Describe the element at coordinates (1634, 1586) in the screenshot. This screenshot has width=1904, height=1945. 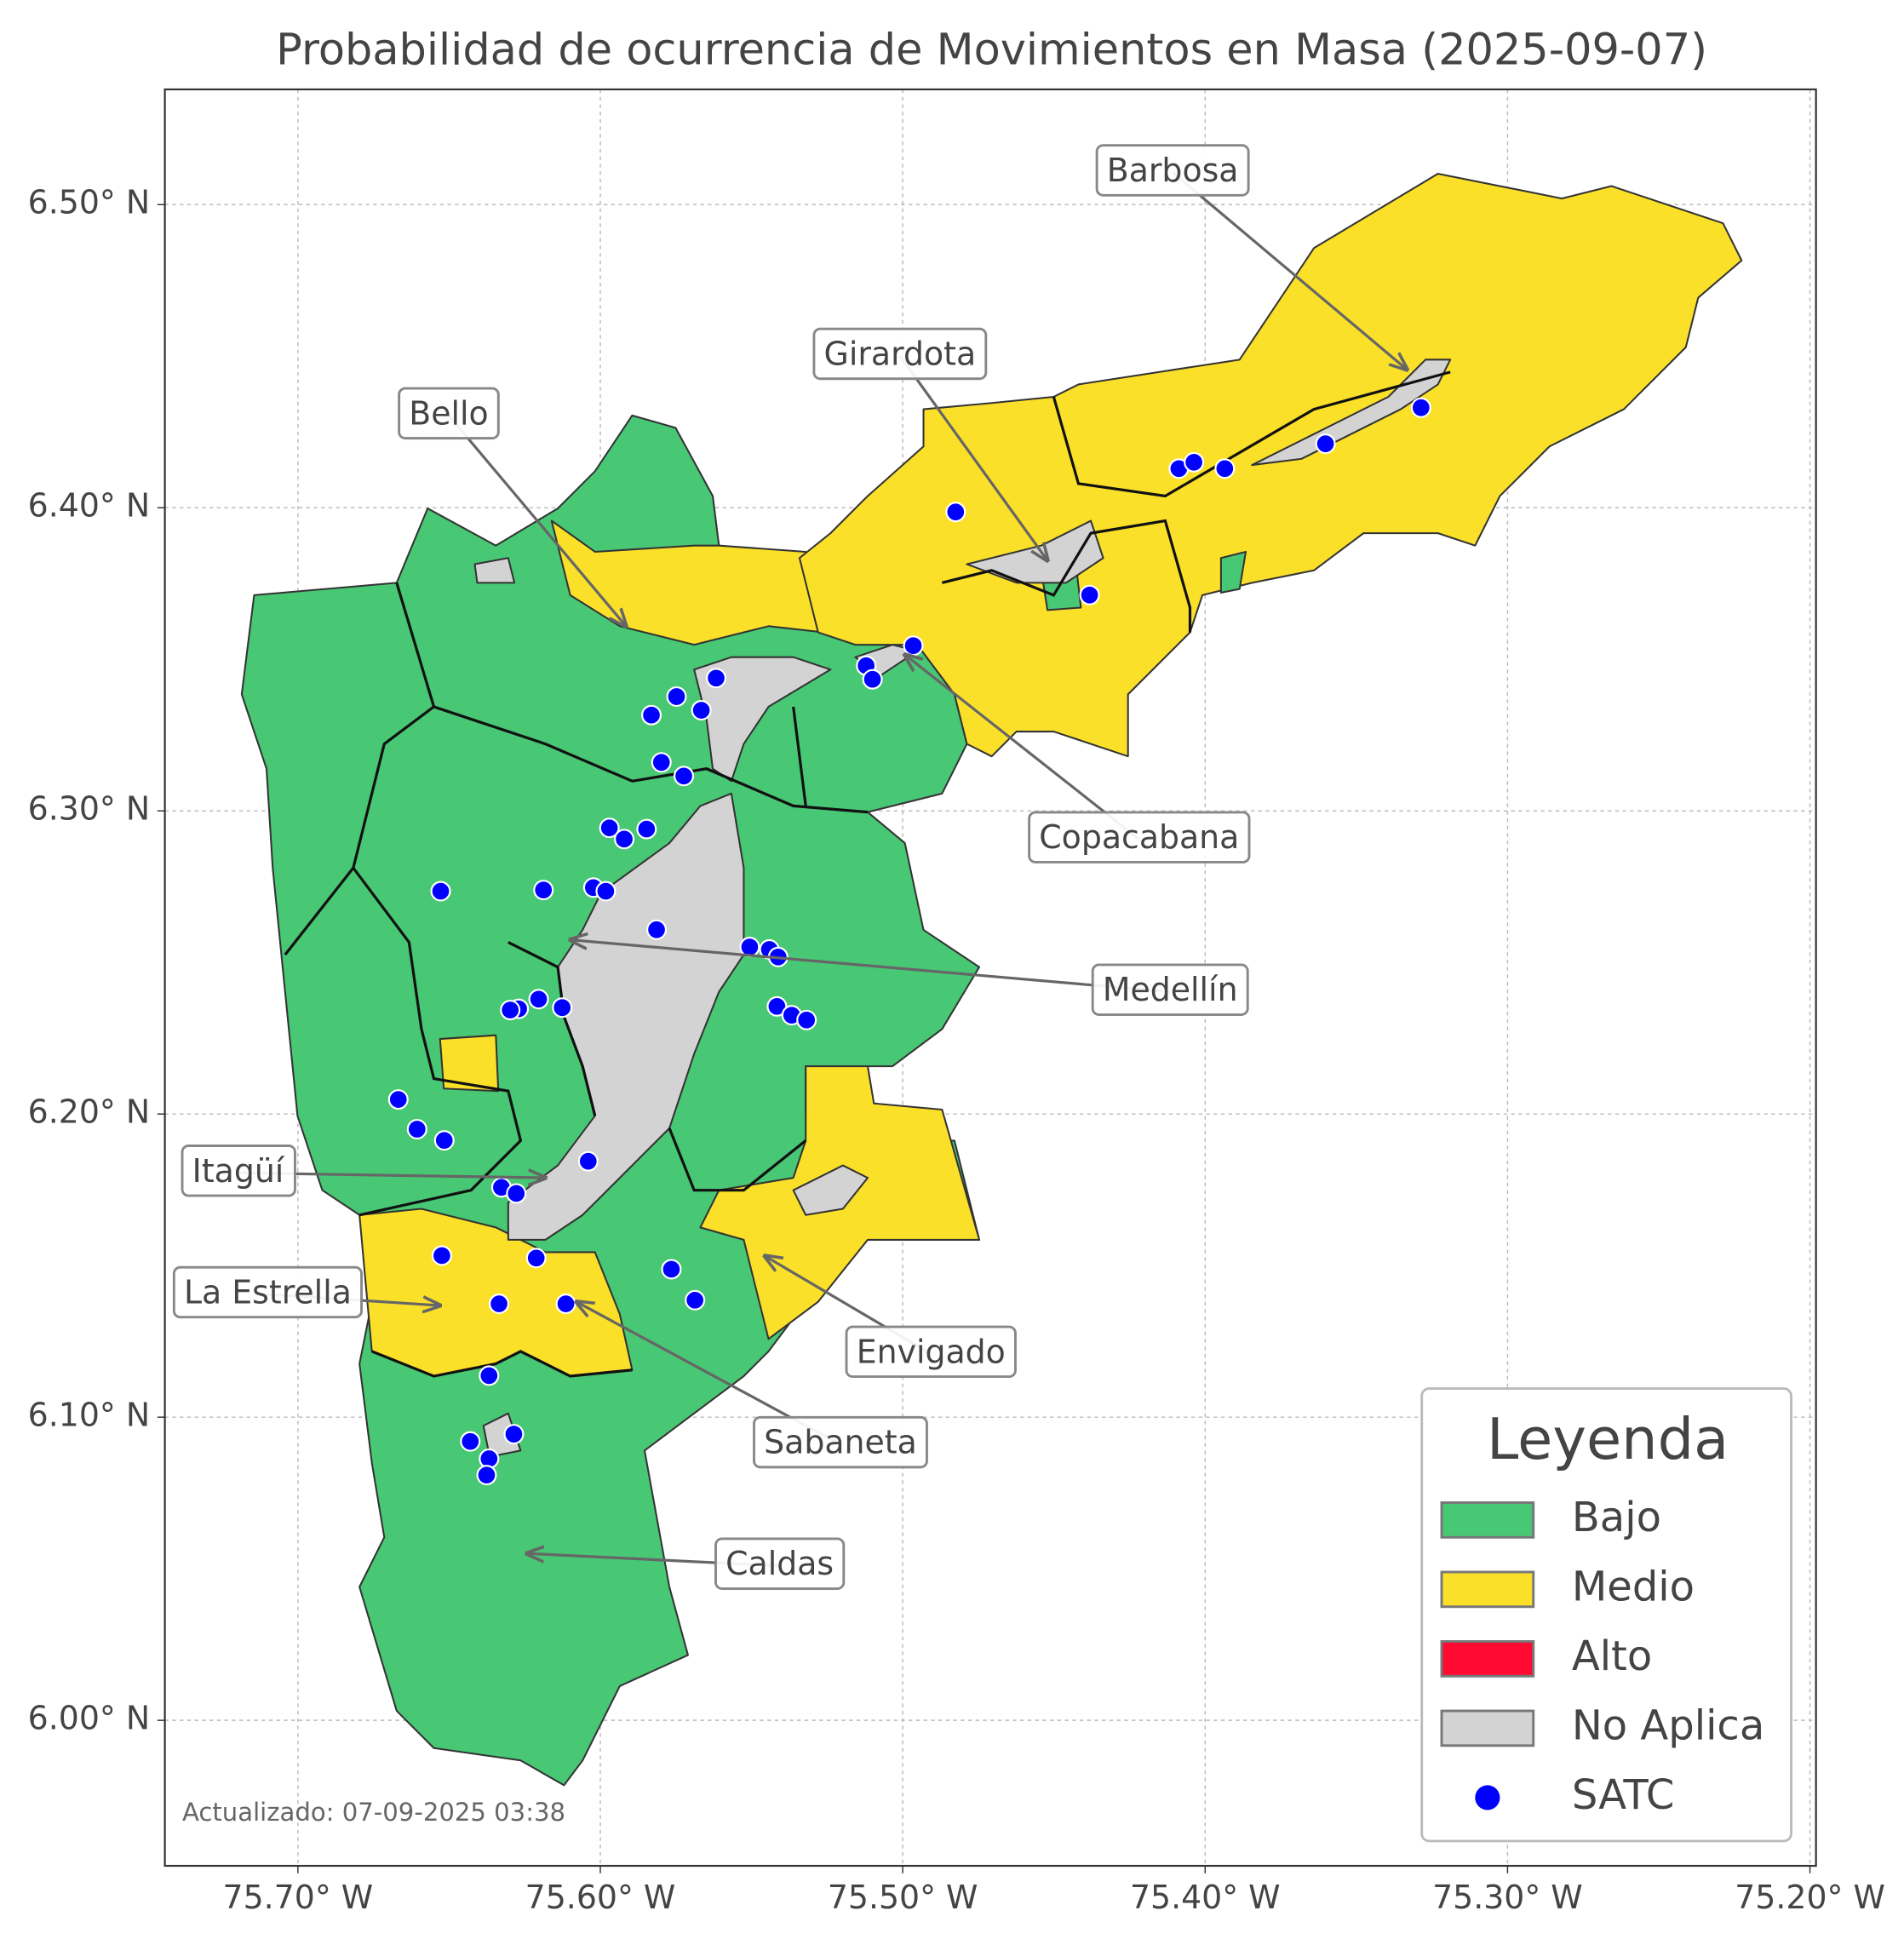
I see `legend-label: Medio` at that location.